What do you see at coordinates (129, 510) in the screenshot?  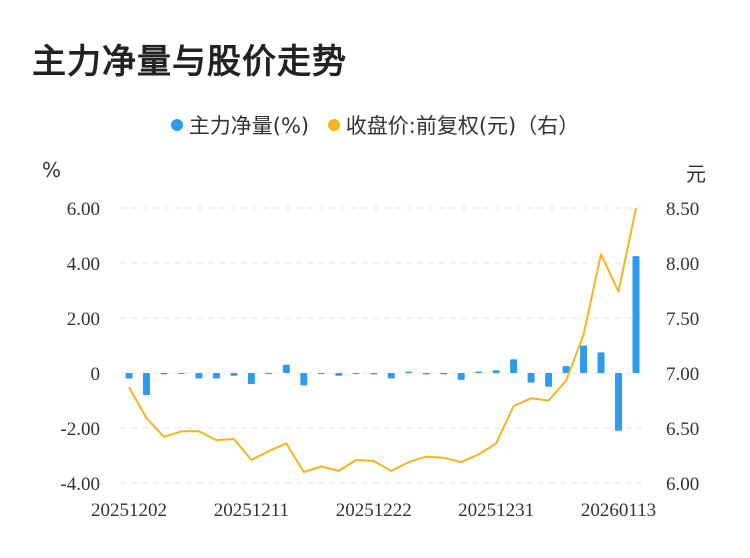 I see `x-tick-label: 20251202` at bounding box center [129, 510].